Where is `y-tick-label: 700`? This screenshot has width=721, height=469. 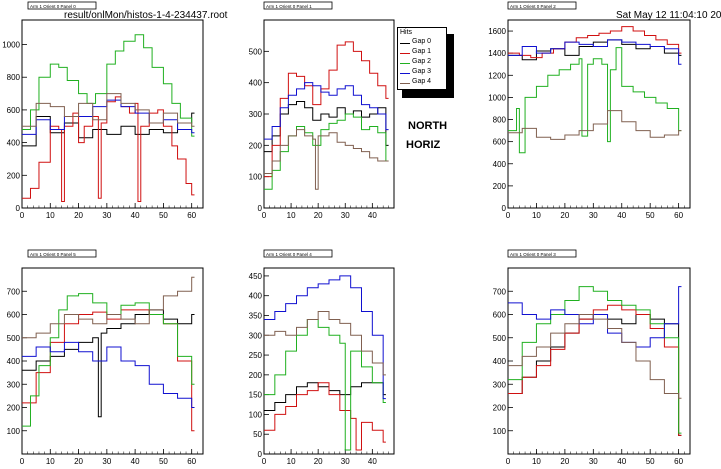 y-tick-label: 700 is located at coordinates (14, 291).